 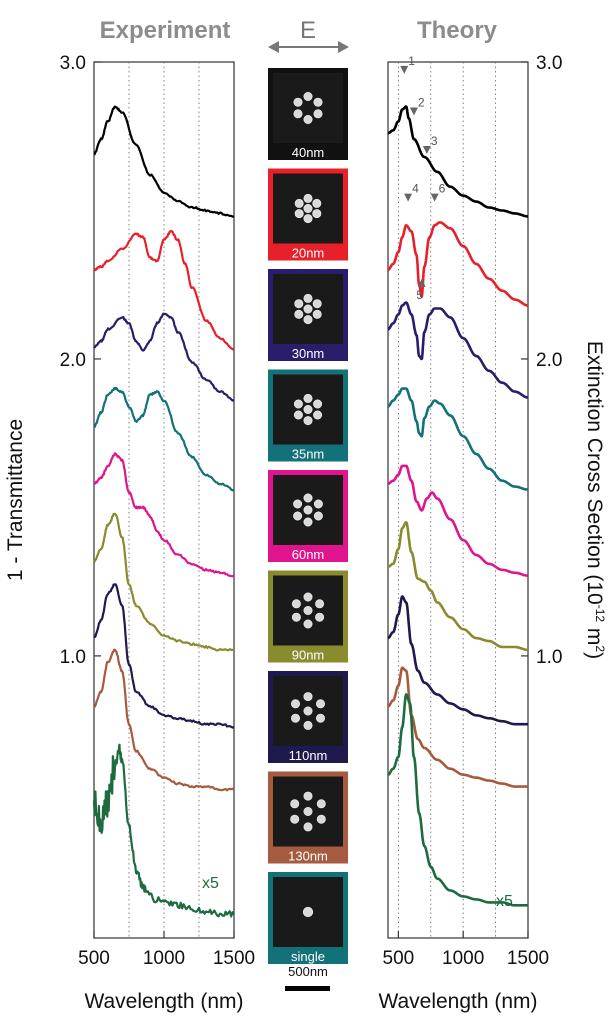 What do you see at coordinates (399, 958) in the screenshot?
I see `theory-xtick-label-0: 500` at bounding box center [399, 958].